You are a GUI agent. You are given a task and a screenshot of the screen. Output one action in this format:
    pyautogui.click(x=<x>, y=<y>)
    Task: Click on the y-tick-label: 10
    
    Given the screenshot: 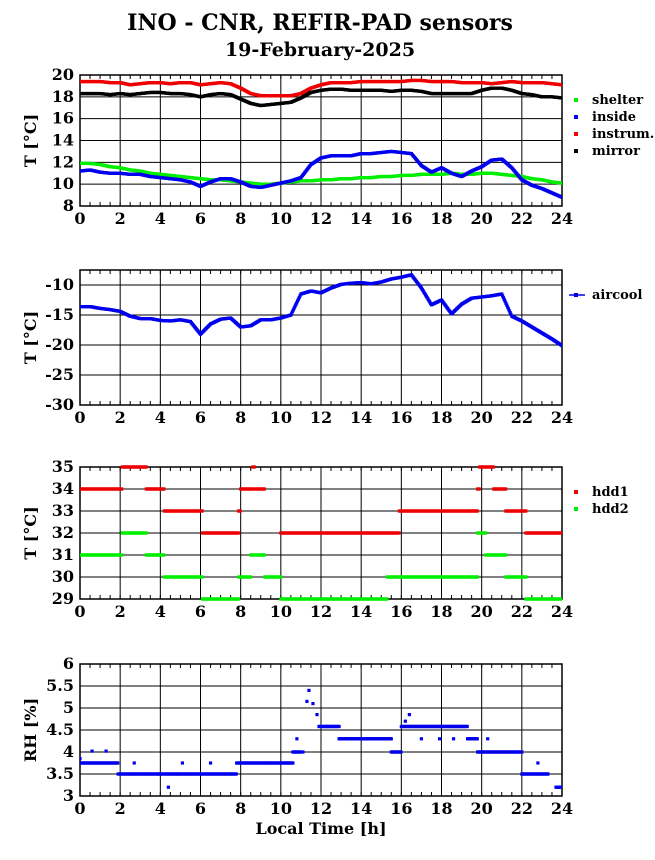 What is the action you would take?
    pyautogui.click(x=63, y=183)
    